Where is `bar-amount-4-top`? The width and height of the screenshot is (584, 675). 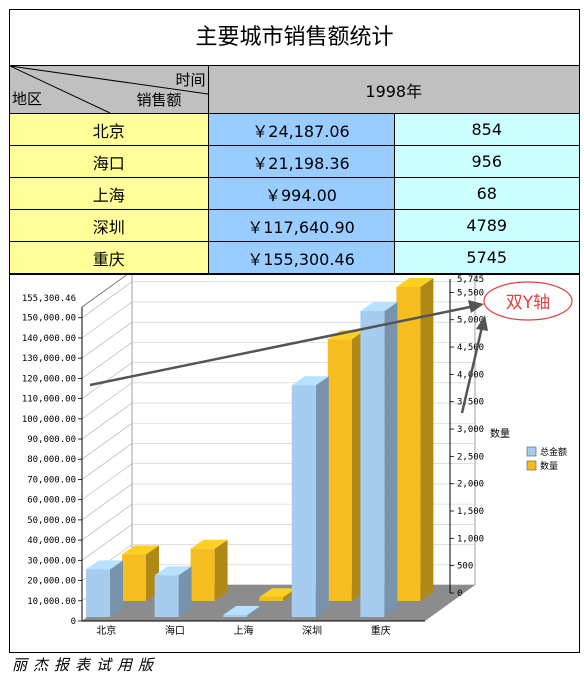
bar-amount-4-top is located at coordinates (379, 306).